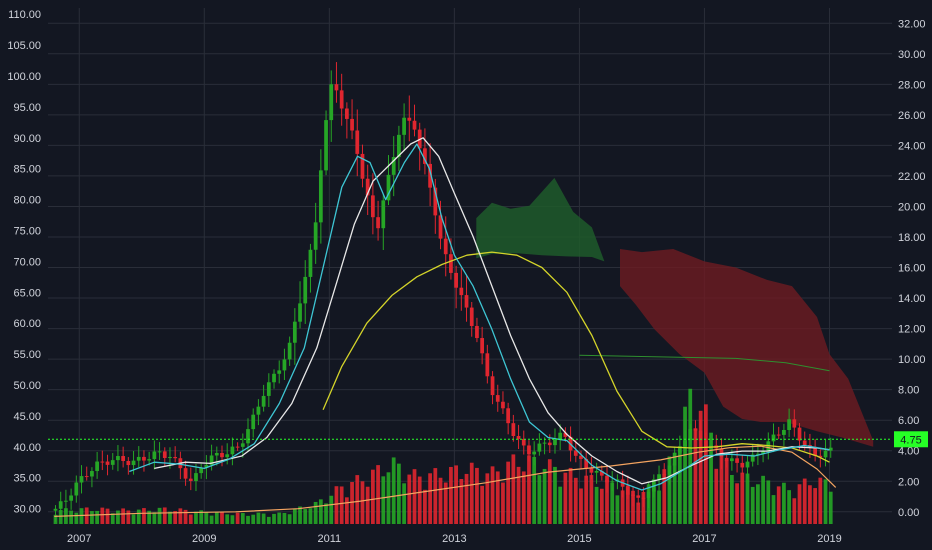 The image size is (932, 550). What do you see at coordinates (204, 539) in the screenshot?
I see `x-axis-tick-label: 2009` at bounding box center [204, 539].